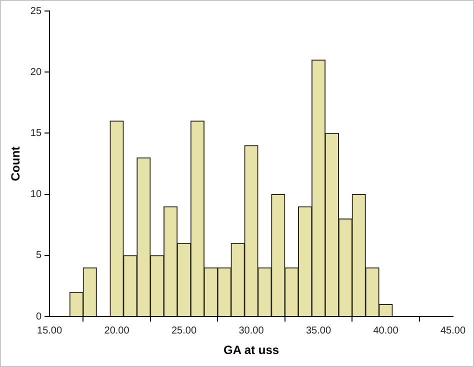 The image size is (474, 367). Describe the element at coordinates (453, 330) in the screenshot. I see `x-tick-label: 45.00` at that location.